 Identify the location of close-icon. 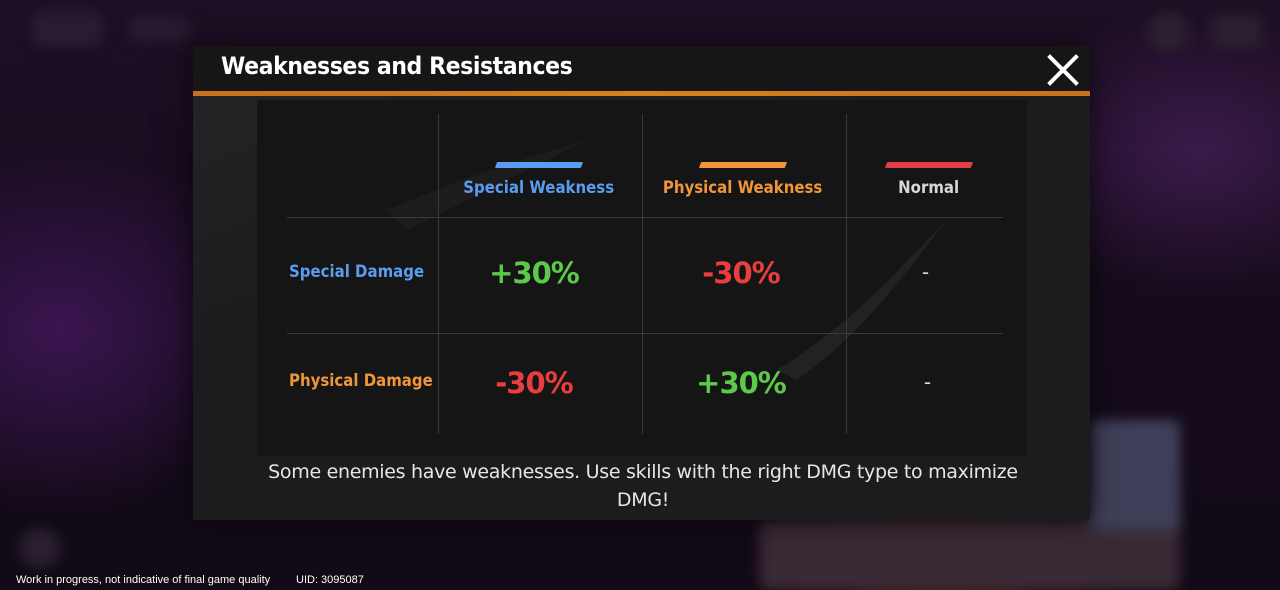
(1063, 70).